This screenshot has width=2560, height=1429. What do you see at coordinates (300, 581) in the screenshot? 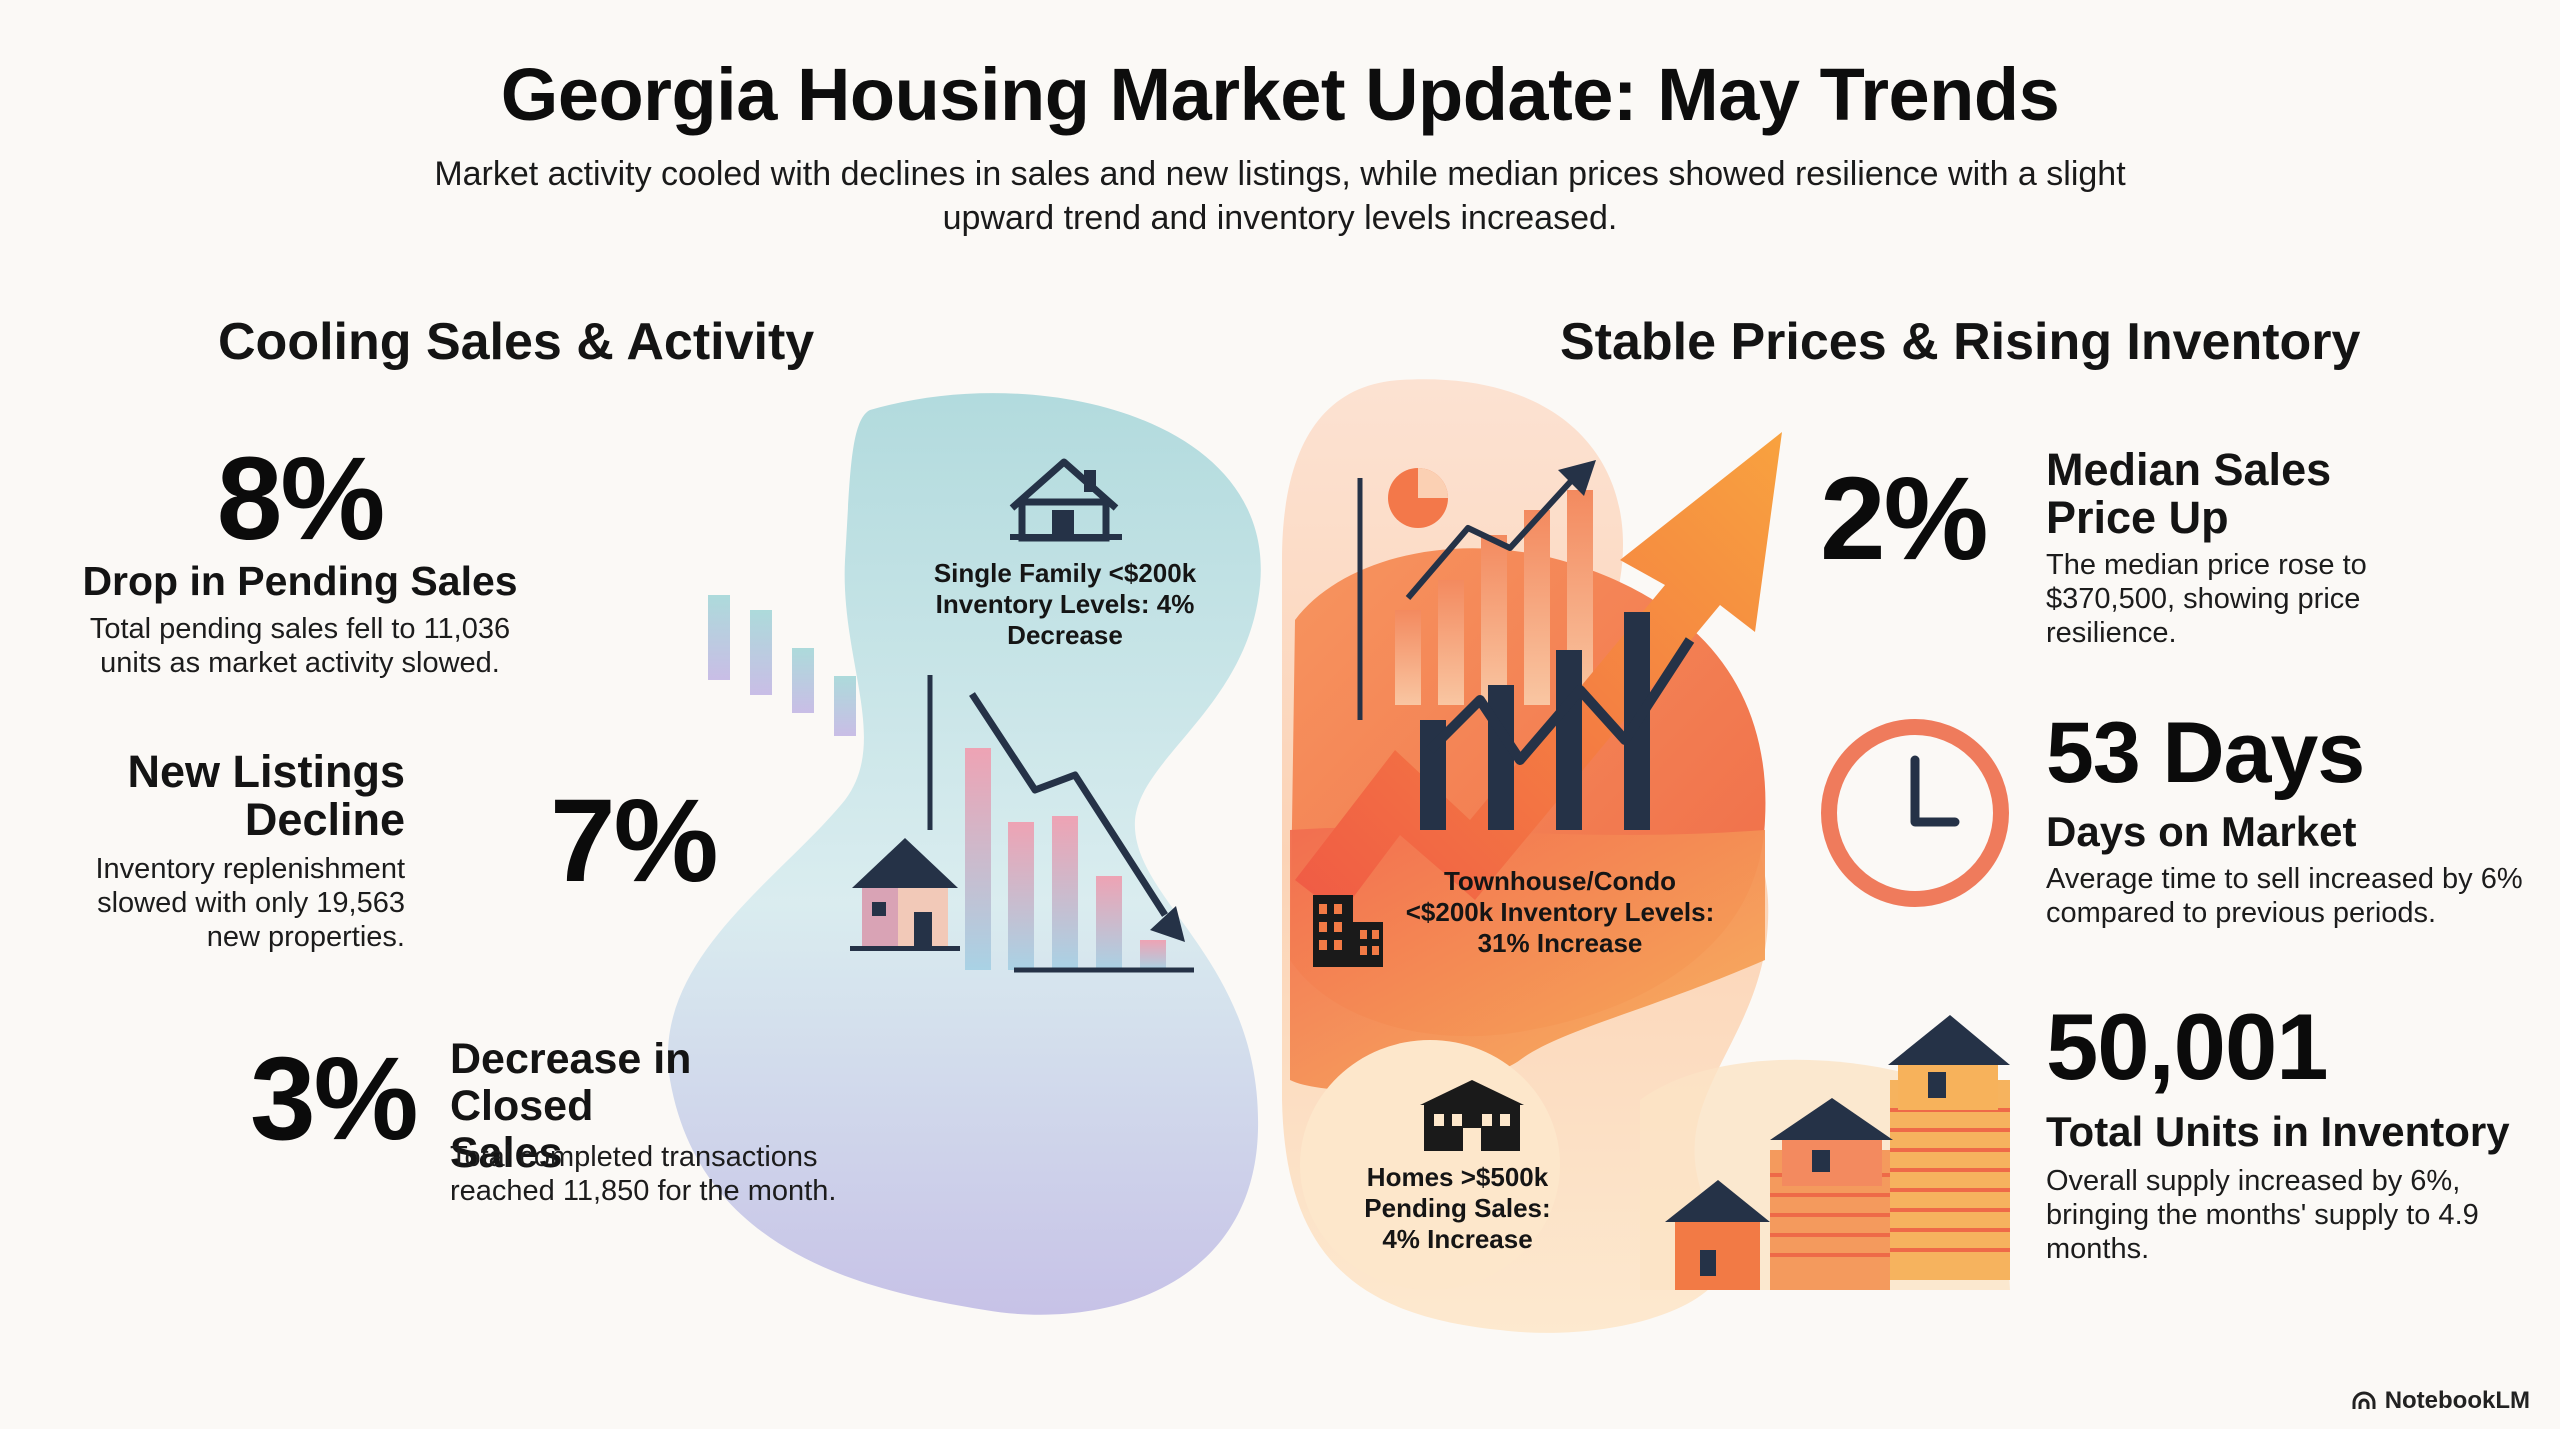
I see `pending-label: Drop in Pending Sales` at bounding box center [300, 581].